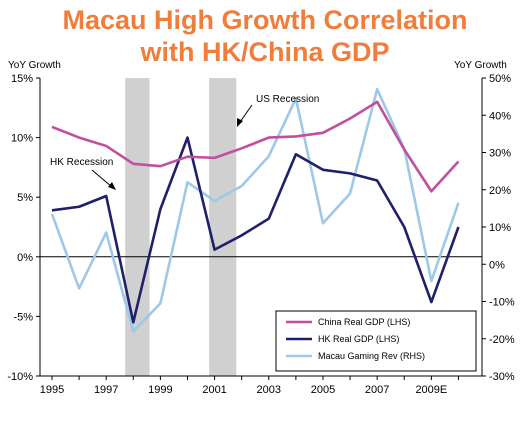  Describe the element at coordinates (20, 377) in the screenshot. I see `left-tick-label: -10%` at that location.